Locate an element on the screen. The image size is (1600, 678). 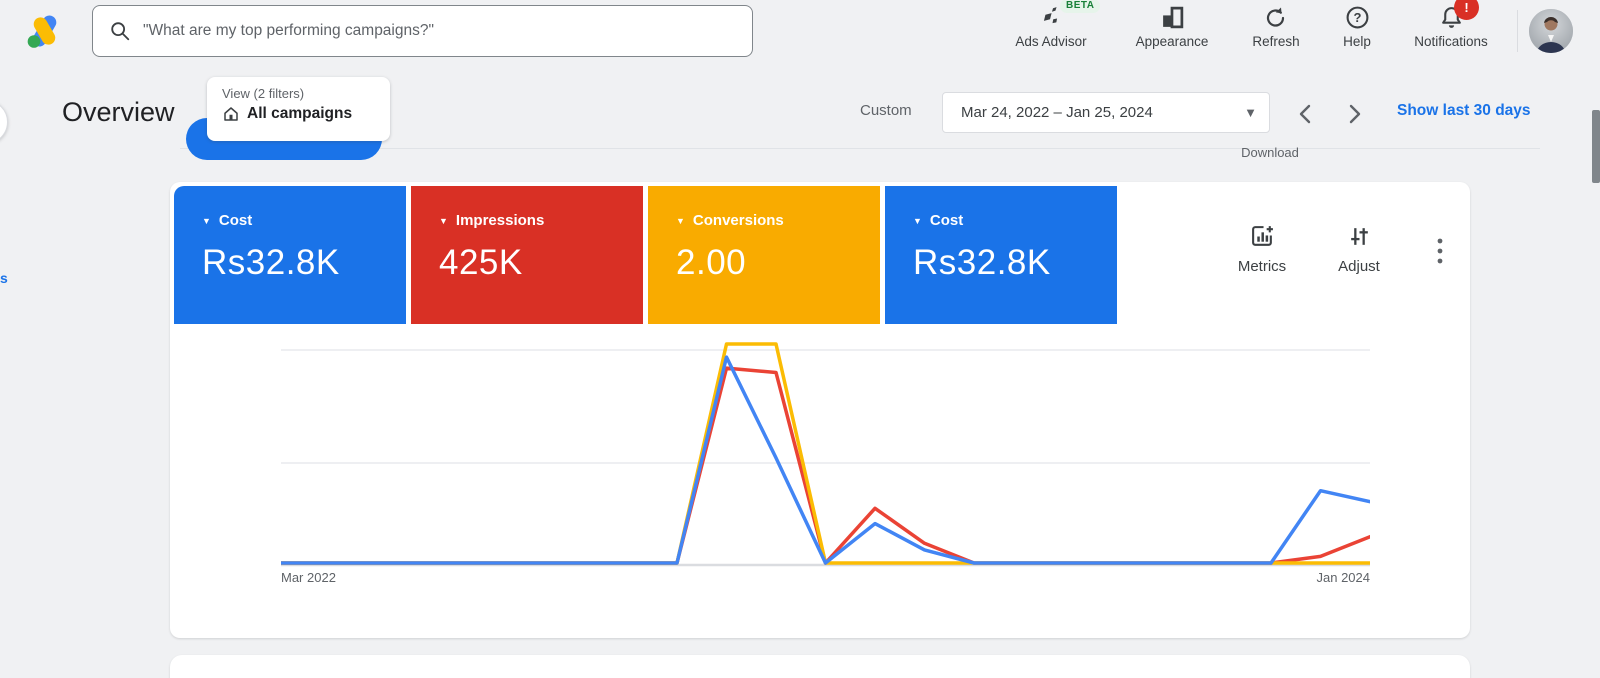
refresh-icon is located at coordinates (1275, 17).